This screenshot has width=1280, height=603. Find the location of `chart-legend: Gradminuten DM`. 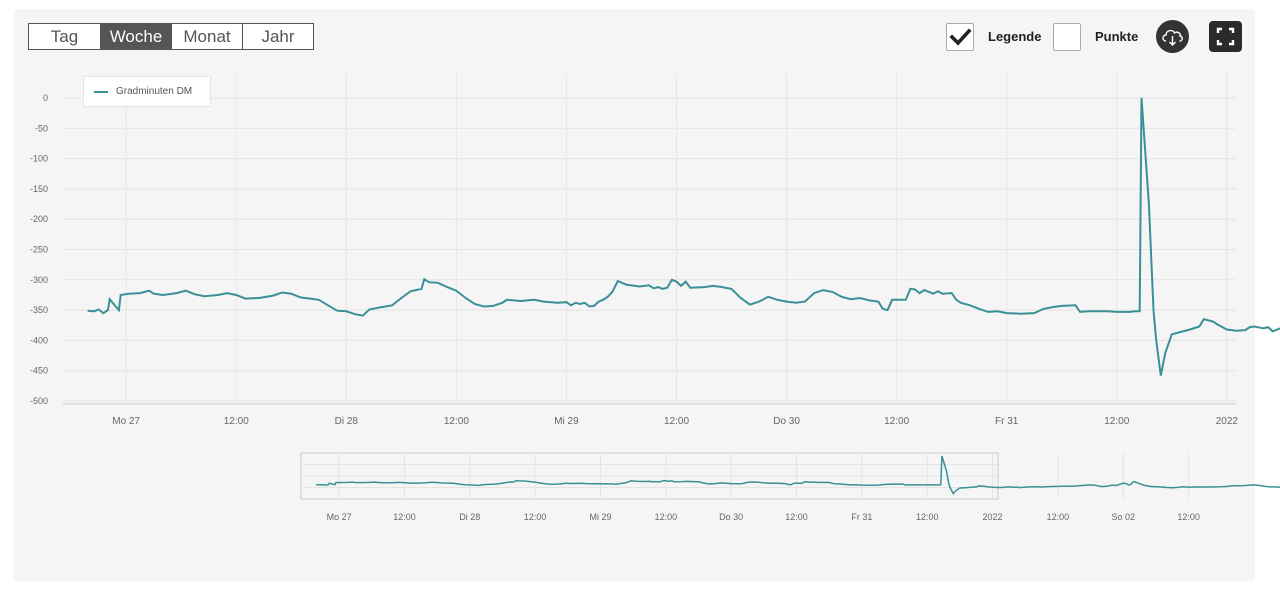

chart-legend: Gradminuten DM is located at coordinates (147, 91).